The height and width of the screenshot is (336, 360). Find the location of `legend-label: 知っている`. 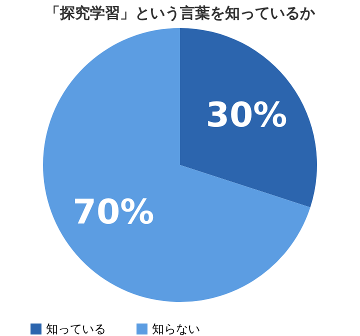

legend-label: 知っている is located at coordinates (76, 329).